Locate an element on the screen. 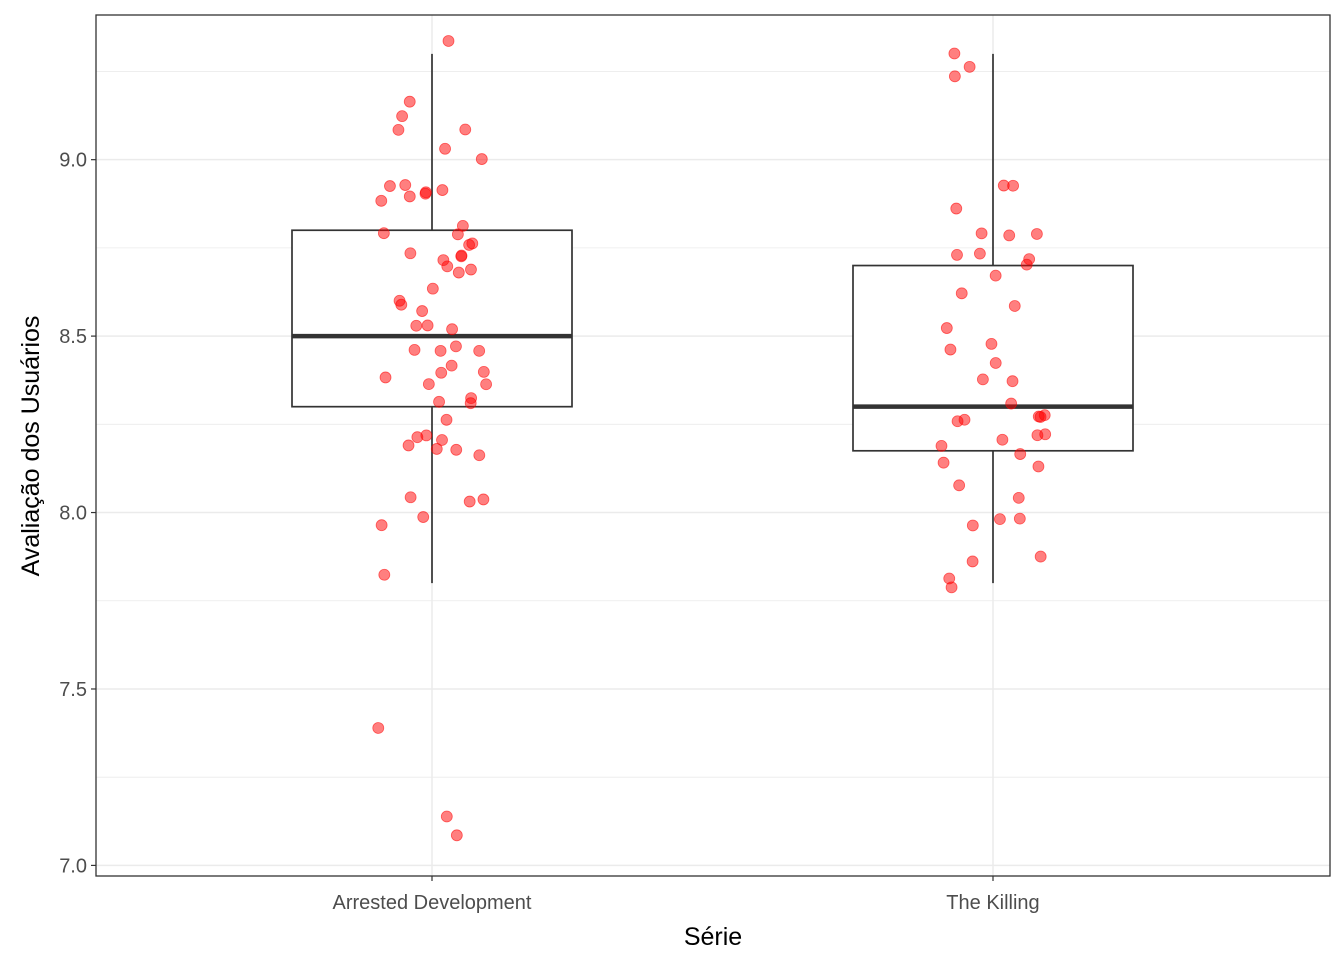 The width and height of the screenshot is (1344, 960). x-axis-title: Série is located at coordinates (713, 937).